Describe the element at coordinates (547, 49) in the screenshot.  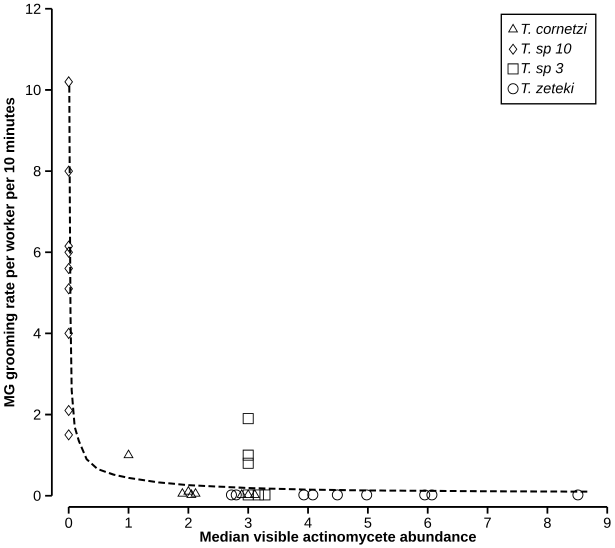
I see `legend-label: T. sp 10` at that location.